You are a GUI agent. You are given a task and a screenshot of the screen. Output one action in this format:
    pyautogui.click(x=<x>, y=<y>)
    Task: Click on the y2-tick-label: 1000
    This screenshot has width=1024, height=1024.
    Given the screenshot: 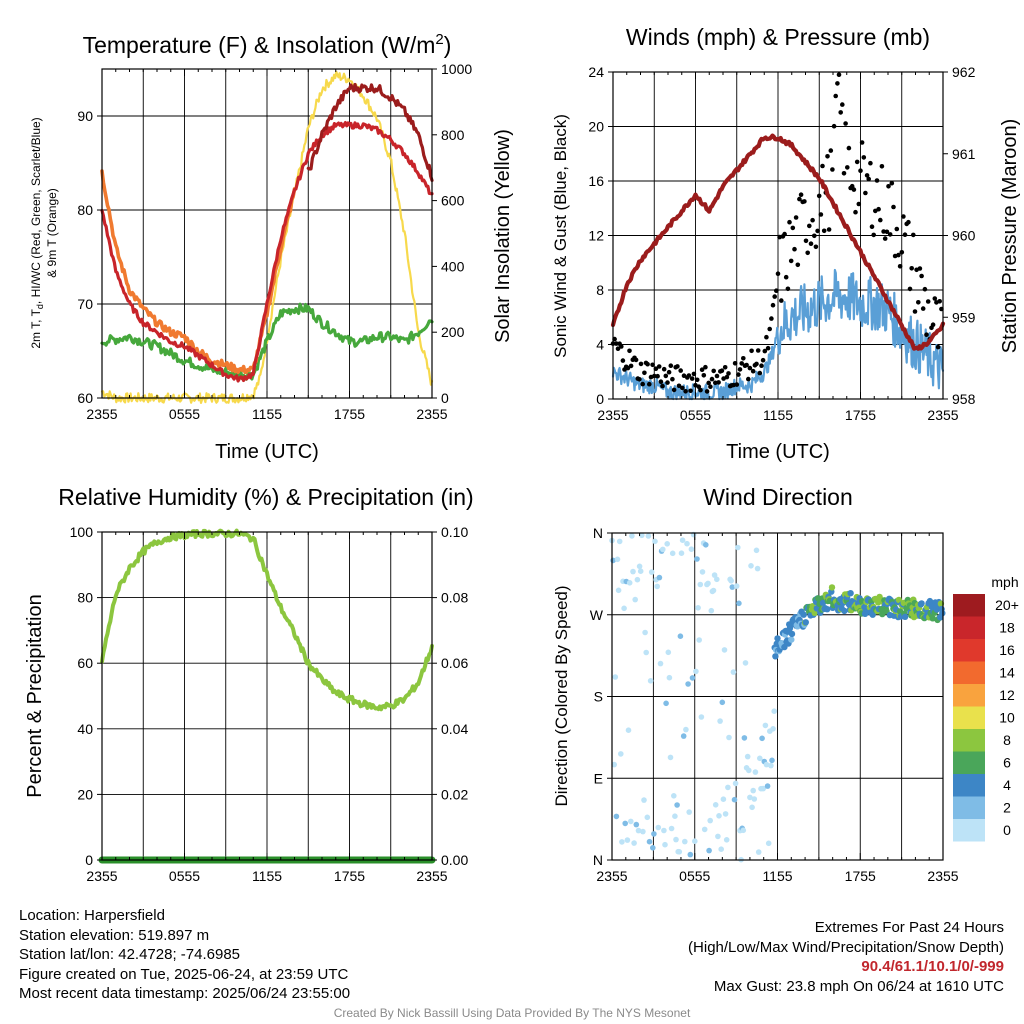 What is the action you would take?
    pyautogui.click(x=456, y=69)
    